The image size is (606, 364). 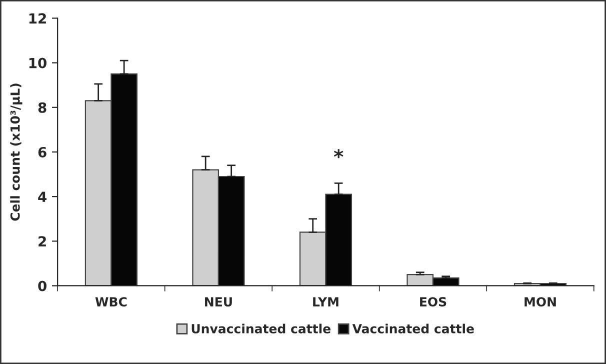 I want to click on y-tick-label: 2, so click(x=42, y=241).